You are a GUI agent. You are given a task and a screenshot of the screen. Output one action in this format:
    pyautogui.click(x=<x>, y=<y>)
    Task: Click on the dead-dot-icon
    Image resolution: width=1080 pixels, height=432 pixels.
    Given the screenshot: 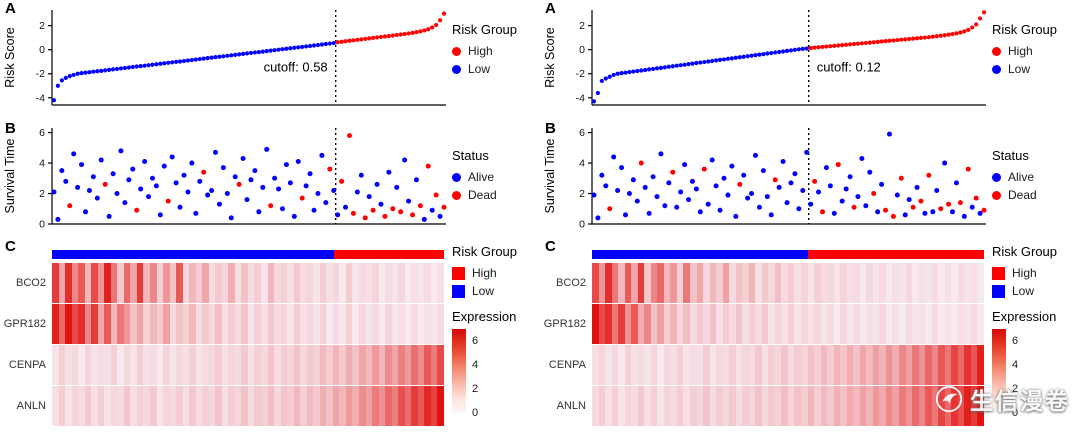 What is the action you would take?
    pyautogui.click(x=456, y=195)
    